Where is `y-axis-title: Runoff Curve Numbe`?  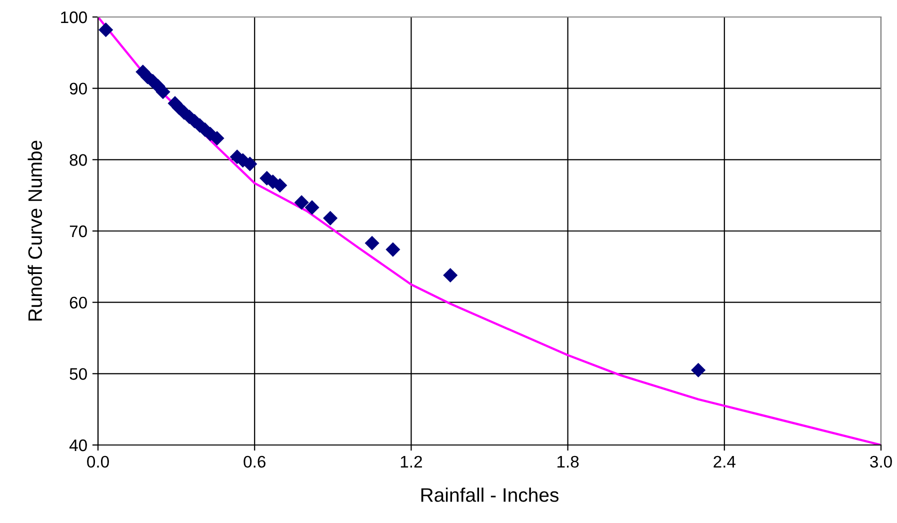 y-axis-title: Runoff Curve Numbe is located at coordinates (35, 230).